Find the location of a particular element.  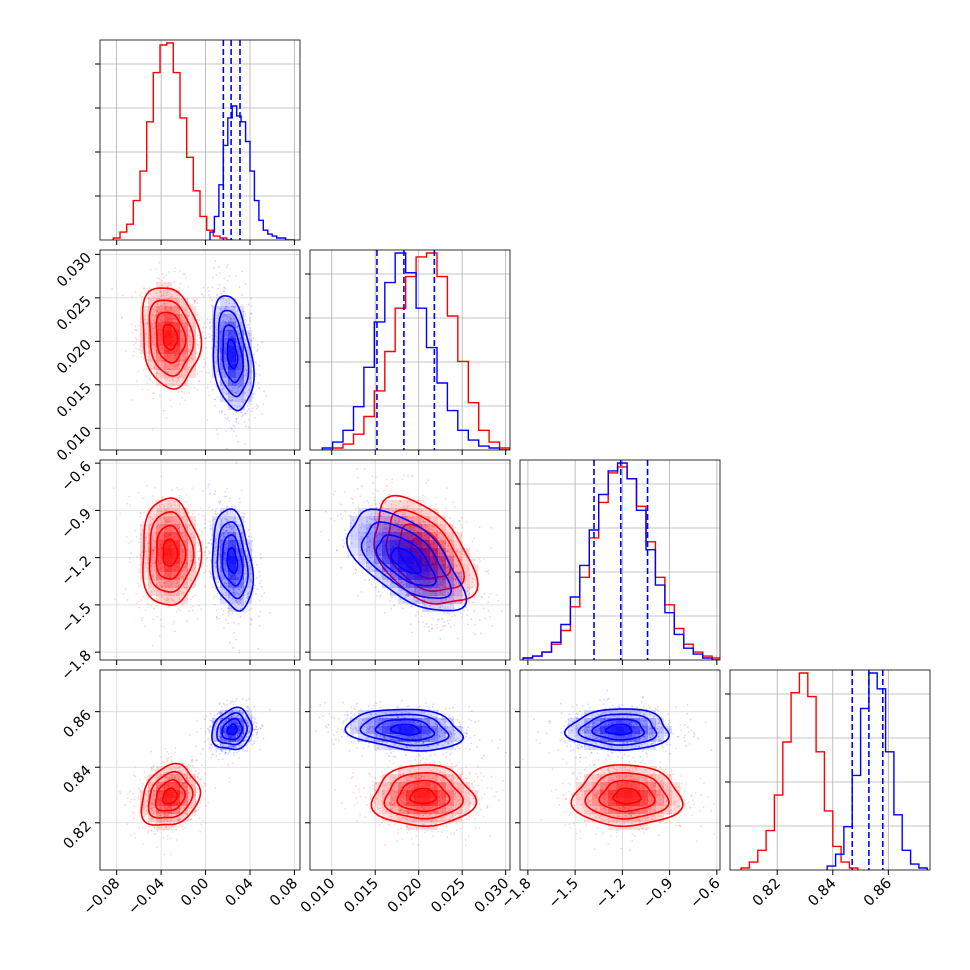

contour-line is located at coordinates (232, 354).